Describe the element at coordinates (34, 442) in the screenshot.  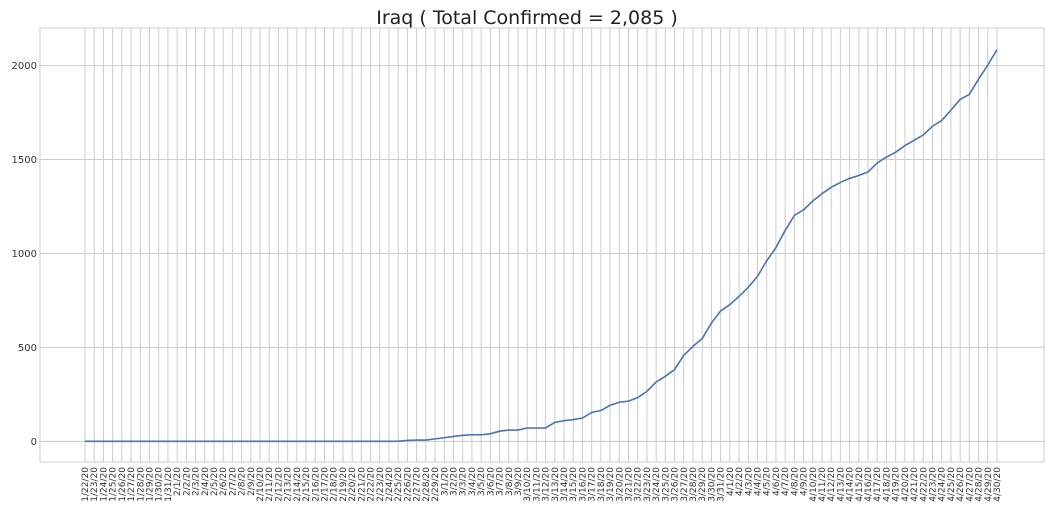
I see `y-tick-label: 0` at that location.